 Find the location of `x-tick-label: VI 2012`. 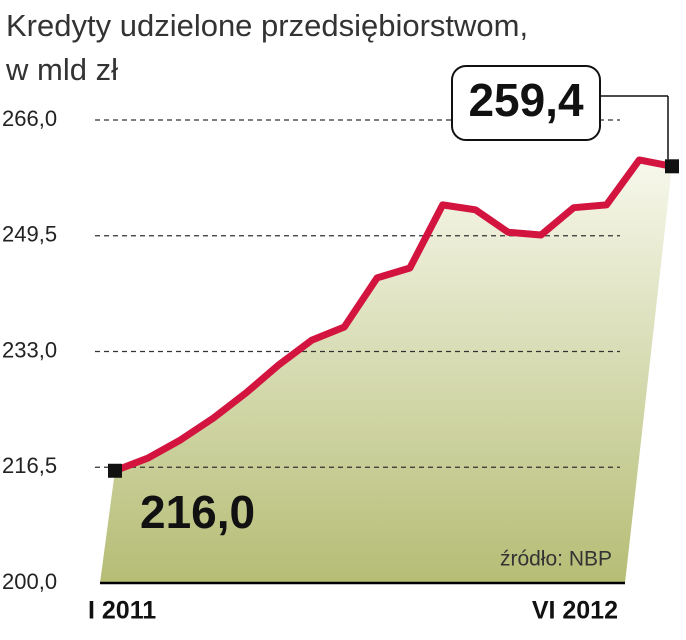

x-tick-label: VI 2012 is located at coordinates (575, 611).